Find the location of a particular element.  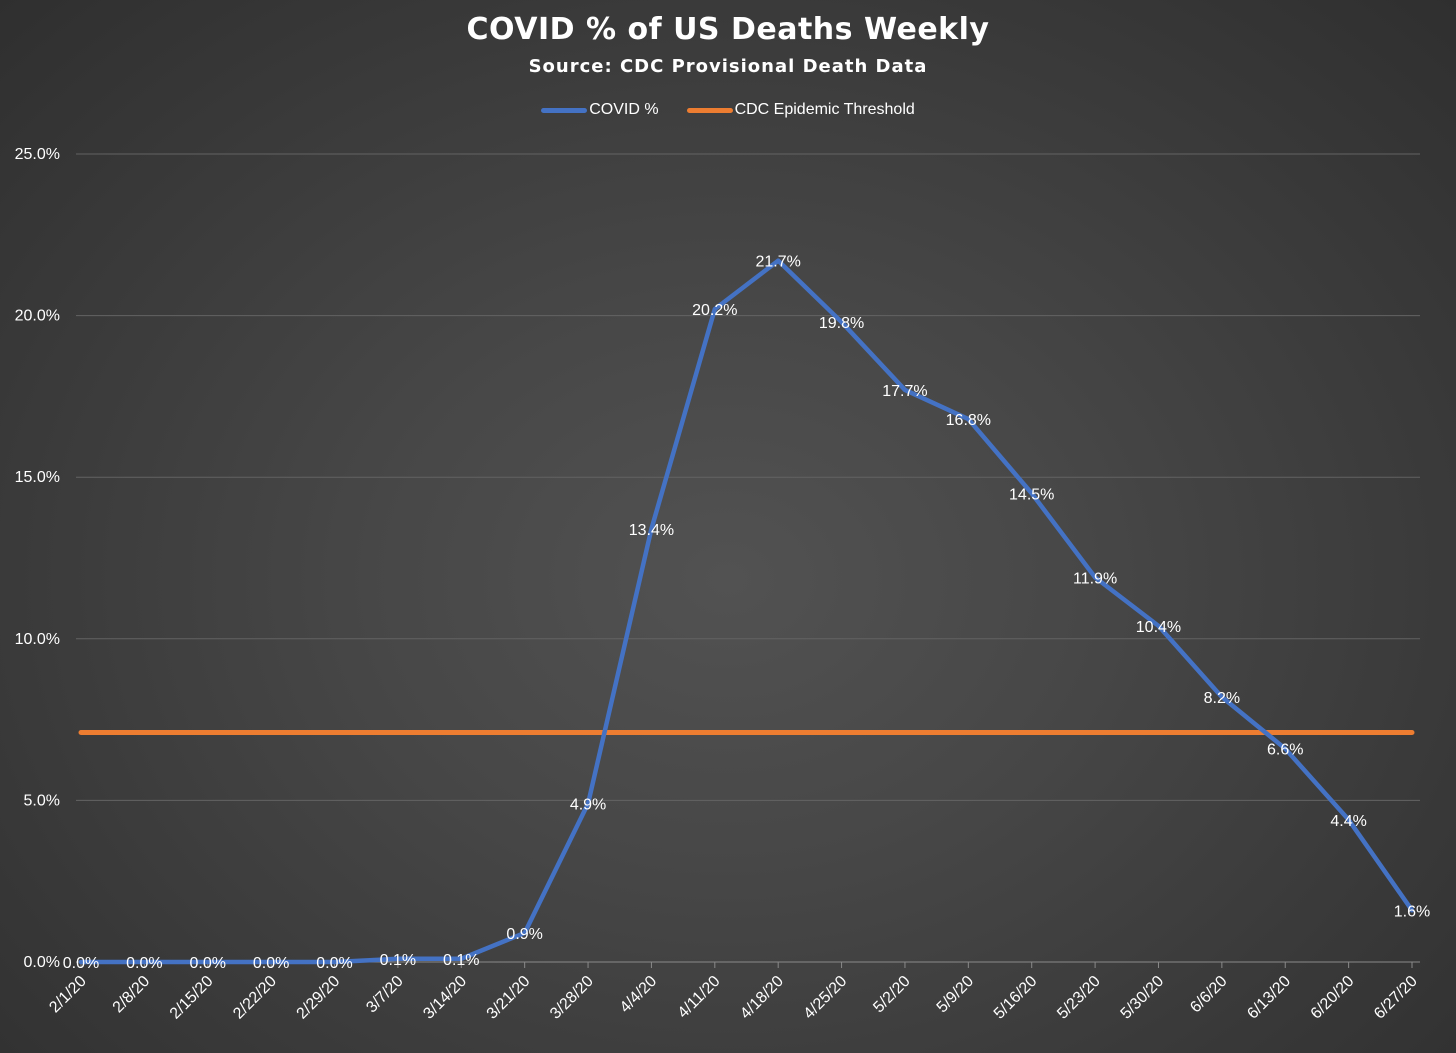

x-tick-label: 3/14/20 is located at coordinates (445, 998).